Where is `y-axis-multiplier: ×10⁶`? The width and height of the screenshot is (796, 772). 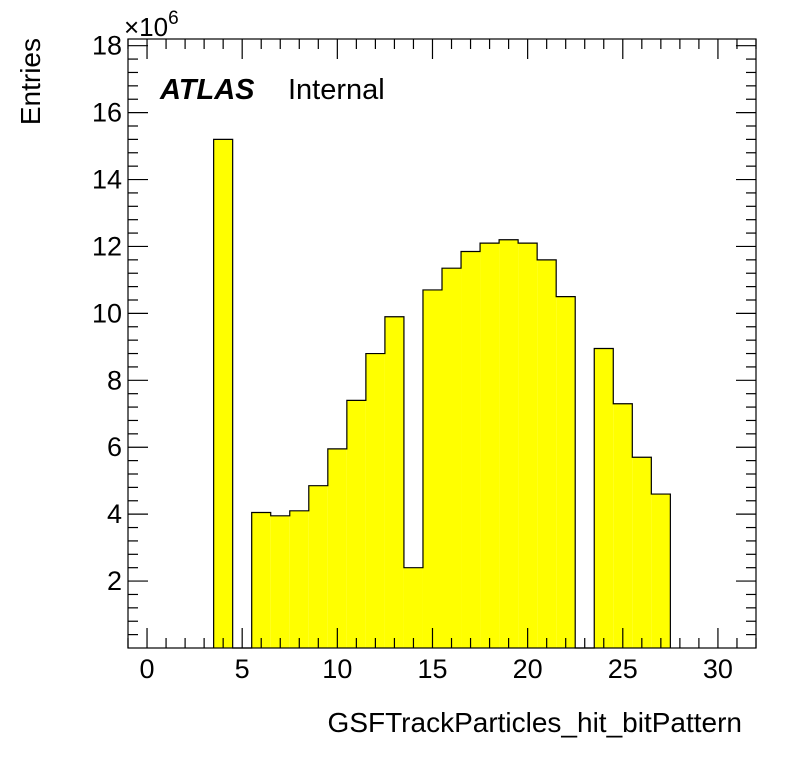 y-axis-multiplier: ×10⁶ is located at coordinates (151, 25).